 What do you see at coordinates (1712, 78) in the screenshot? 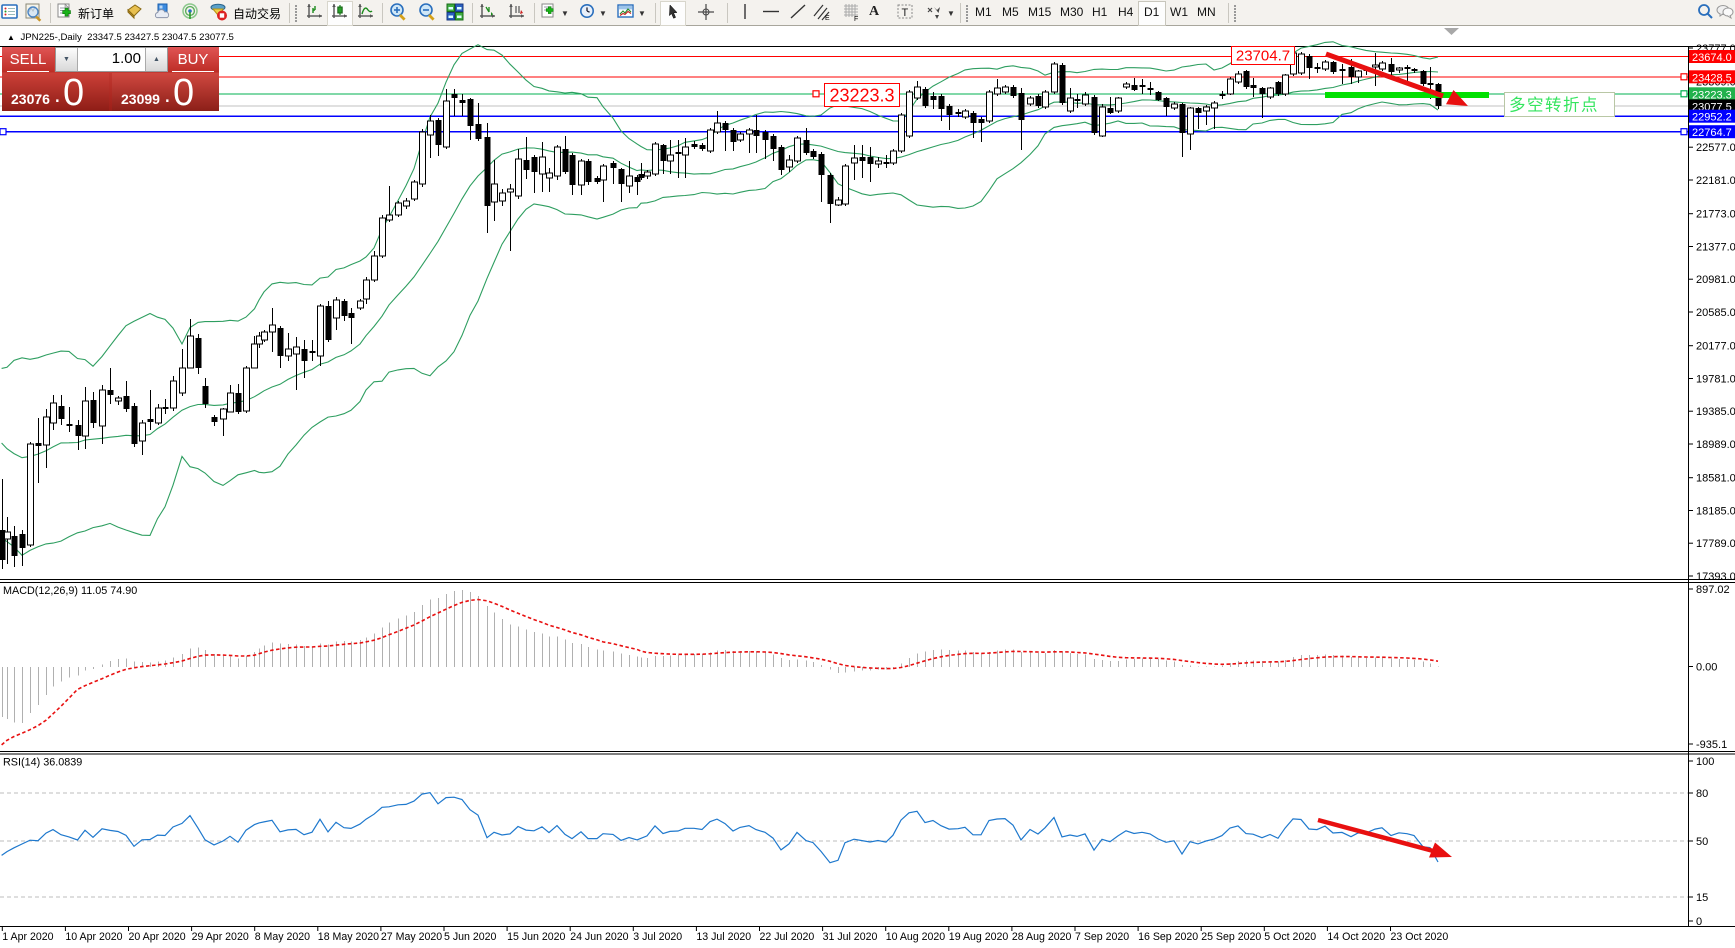
I see `svg-text: 23428.5` at bounding box center [1712, 78].